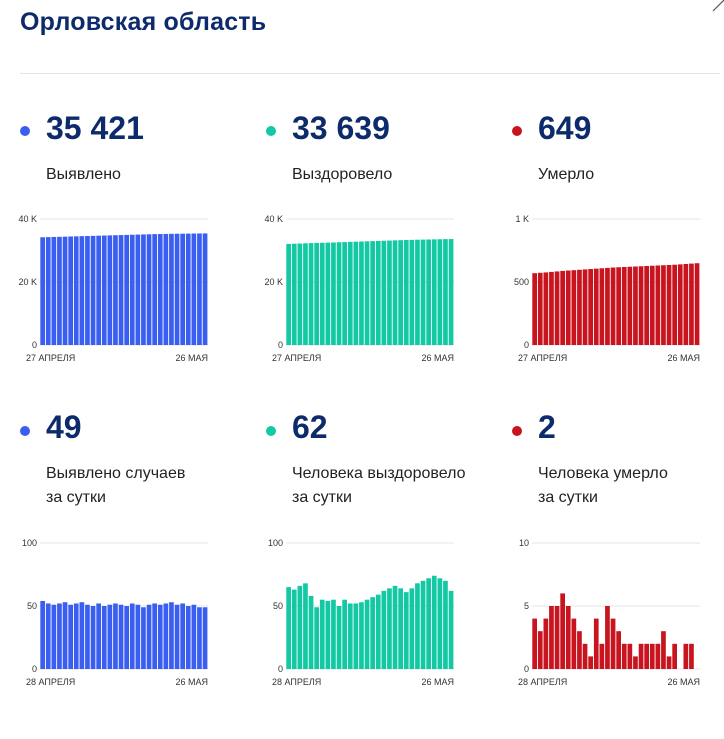 This screenshot has height=739, width=724. What do you see at coordinates (27, 282) in the screenshot?
I see `y-tick-label: 20 K` at bounding box center [27, 282].